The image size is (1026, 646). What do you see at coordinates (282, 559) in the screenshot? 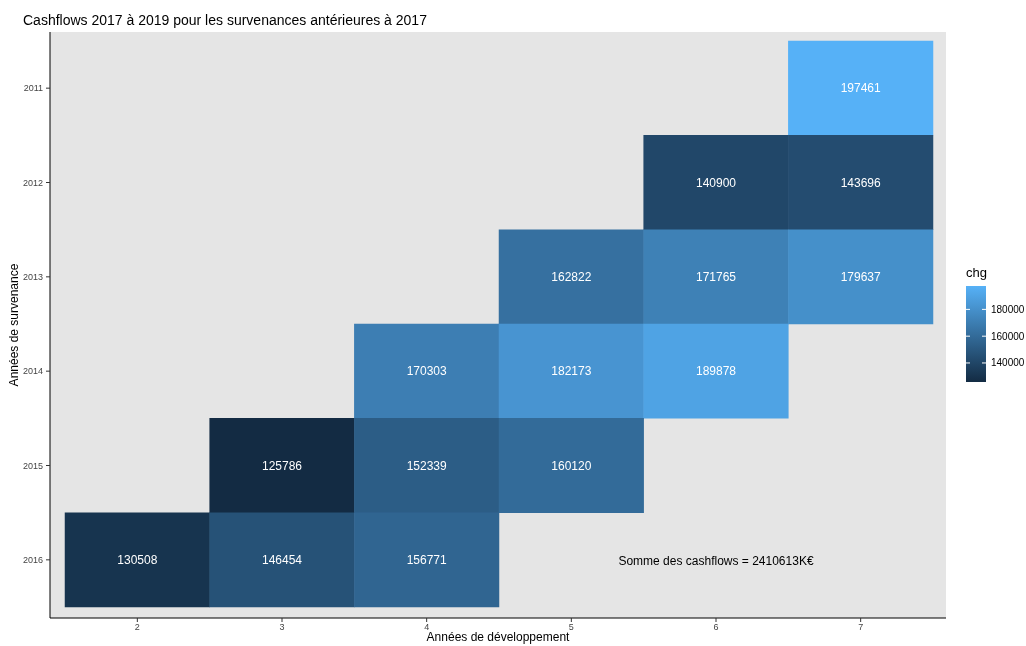
I see `data-label: 146454` at bounding box center [282, 559].